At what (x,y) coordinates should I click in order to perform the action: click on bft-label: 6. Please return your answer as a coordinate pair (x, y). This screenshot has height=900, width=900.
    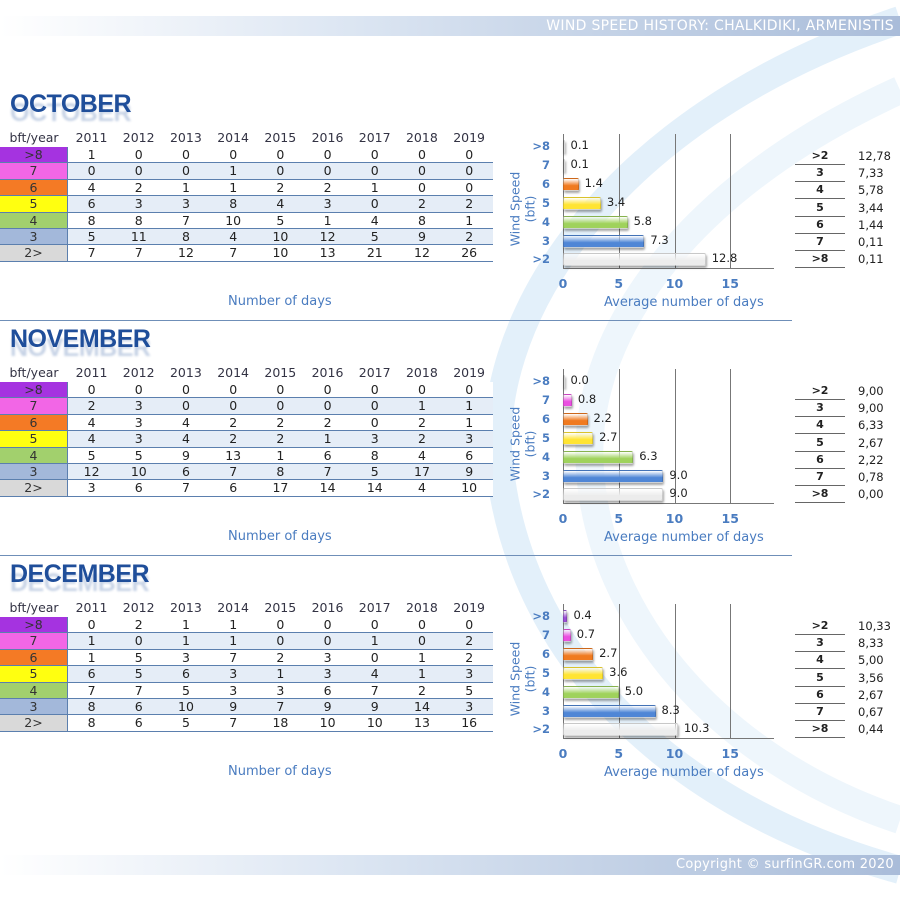
    Looking at the image, I should click on (34, 658).